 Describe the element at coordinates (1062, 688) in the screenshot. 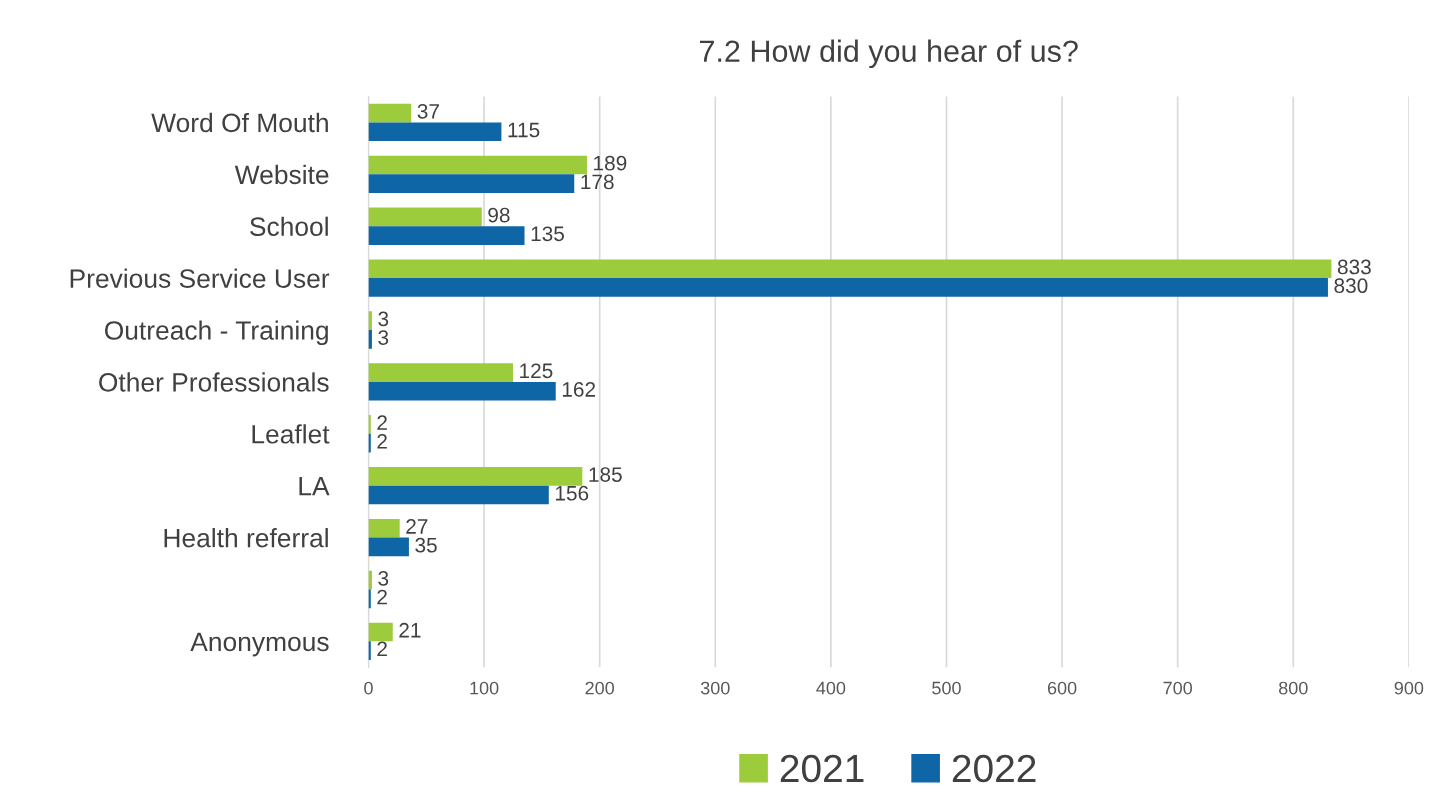

I see `x-tick-label: 600` at that location.